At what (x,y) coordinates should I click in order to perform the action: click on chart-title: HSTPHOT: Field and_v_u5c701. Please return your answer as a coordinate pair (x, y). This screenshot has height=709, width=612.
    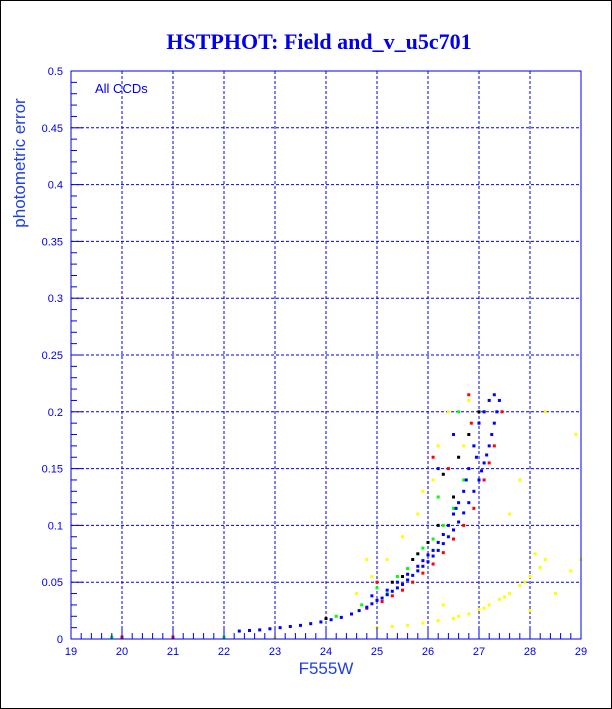
    Looking at the image, I should click on (318, 41).